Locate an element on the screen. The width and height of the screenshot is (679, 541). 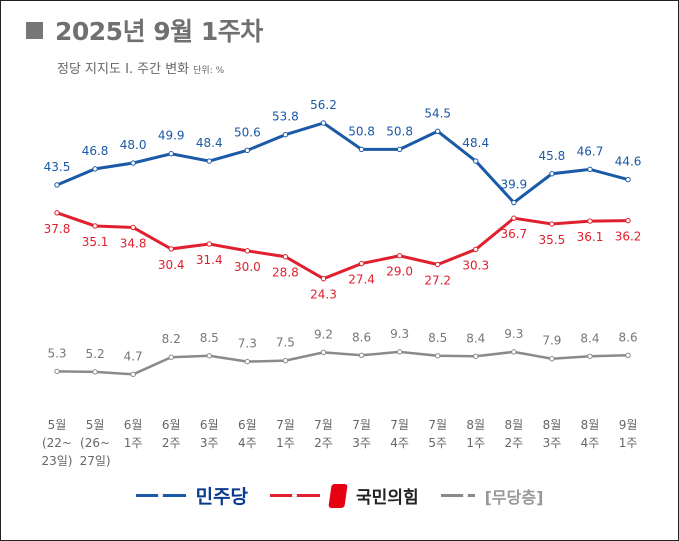
data-label: 7.5 is located at coordinates (285, 343).